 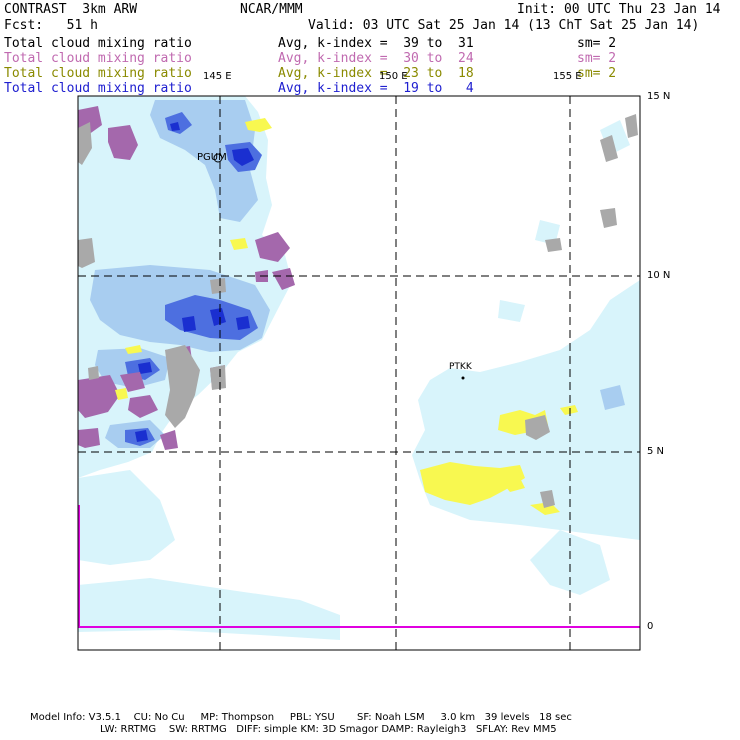 I want to click on legend-smooth-3: sm= 2, so click(x=597, y=73).